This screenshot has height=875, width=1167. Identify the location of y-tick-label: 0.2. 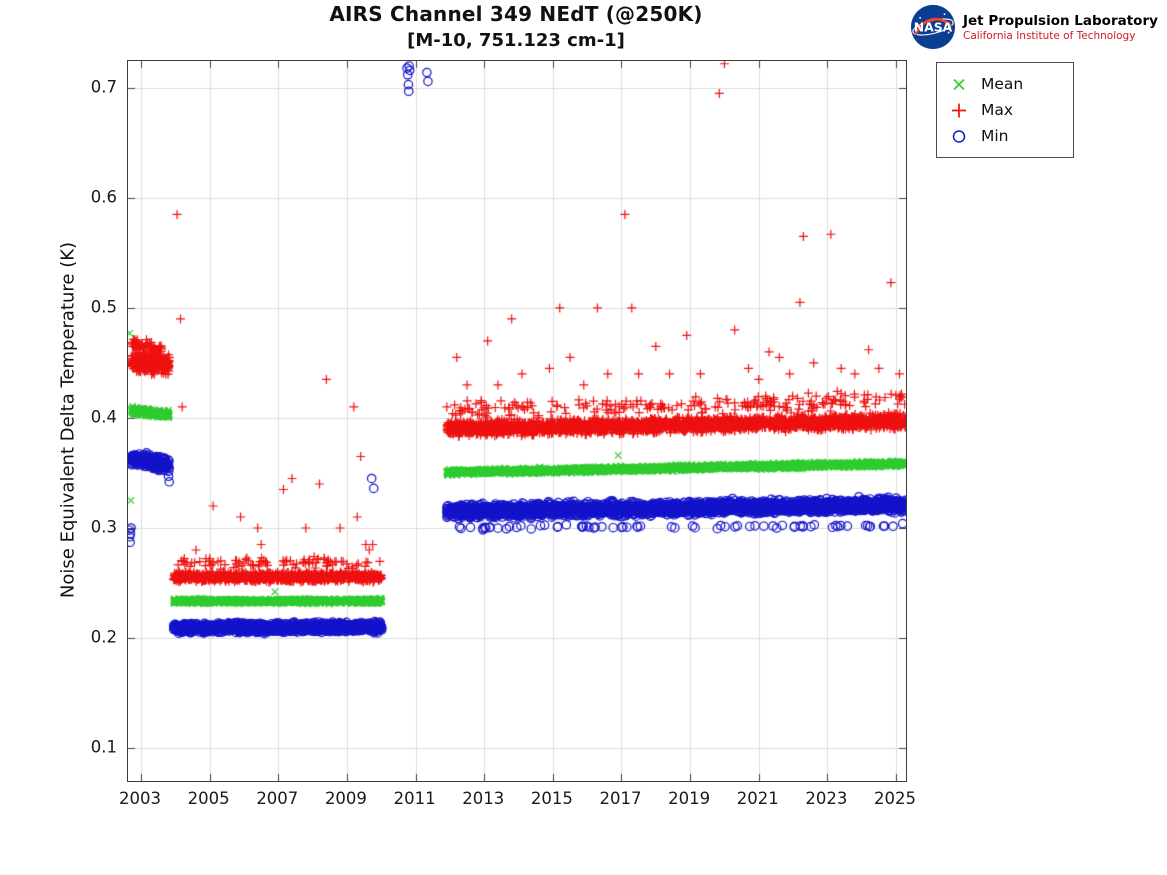
(103, 637).